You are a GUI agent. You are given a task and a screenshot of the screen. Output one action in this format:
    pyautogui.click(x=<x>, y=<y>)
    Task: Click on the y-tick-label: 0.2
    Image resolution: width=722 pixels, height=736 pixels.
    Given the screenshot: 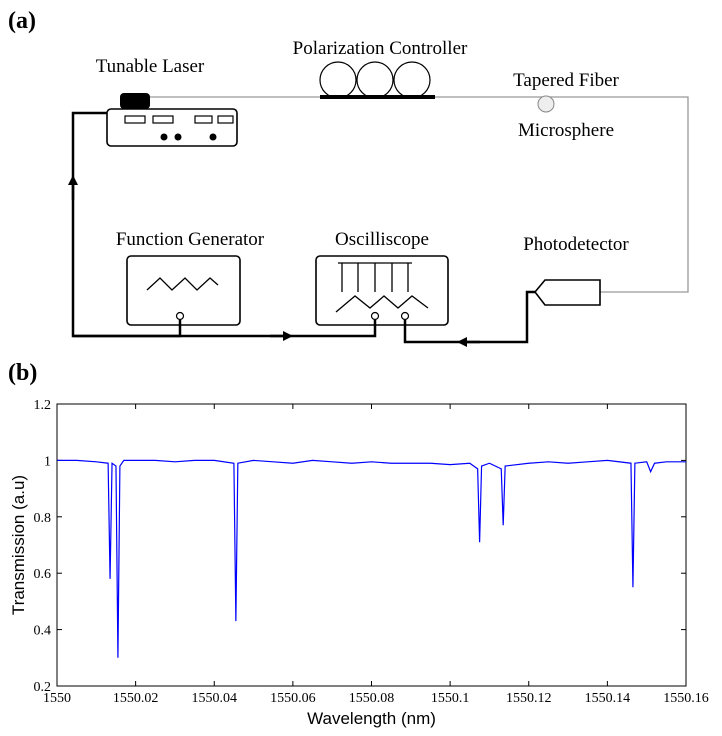 What is the action you would take?
    pyautogui.click(x=43, y=687)
    